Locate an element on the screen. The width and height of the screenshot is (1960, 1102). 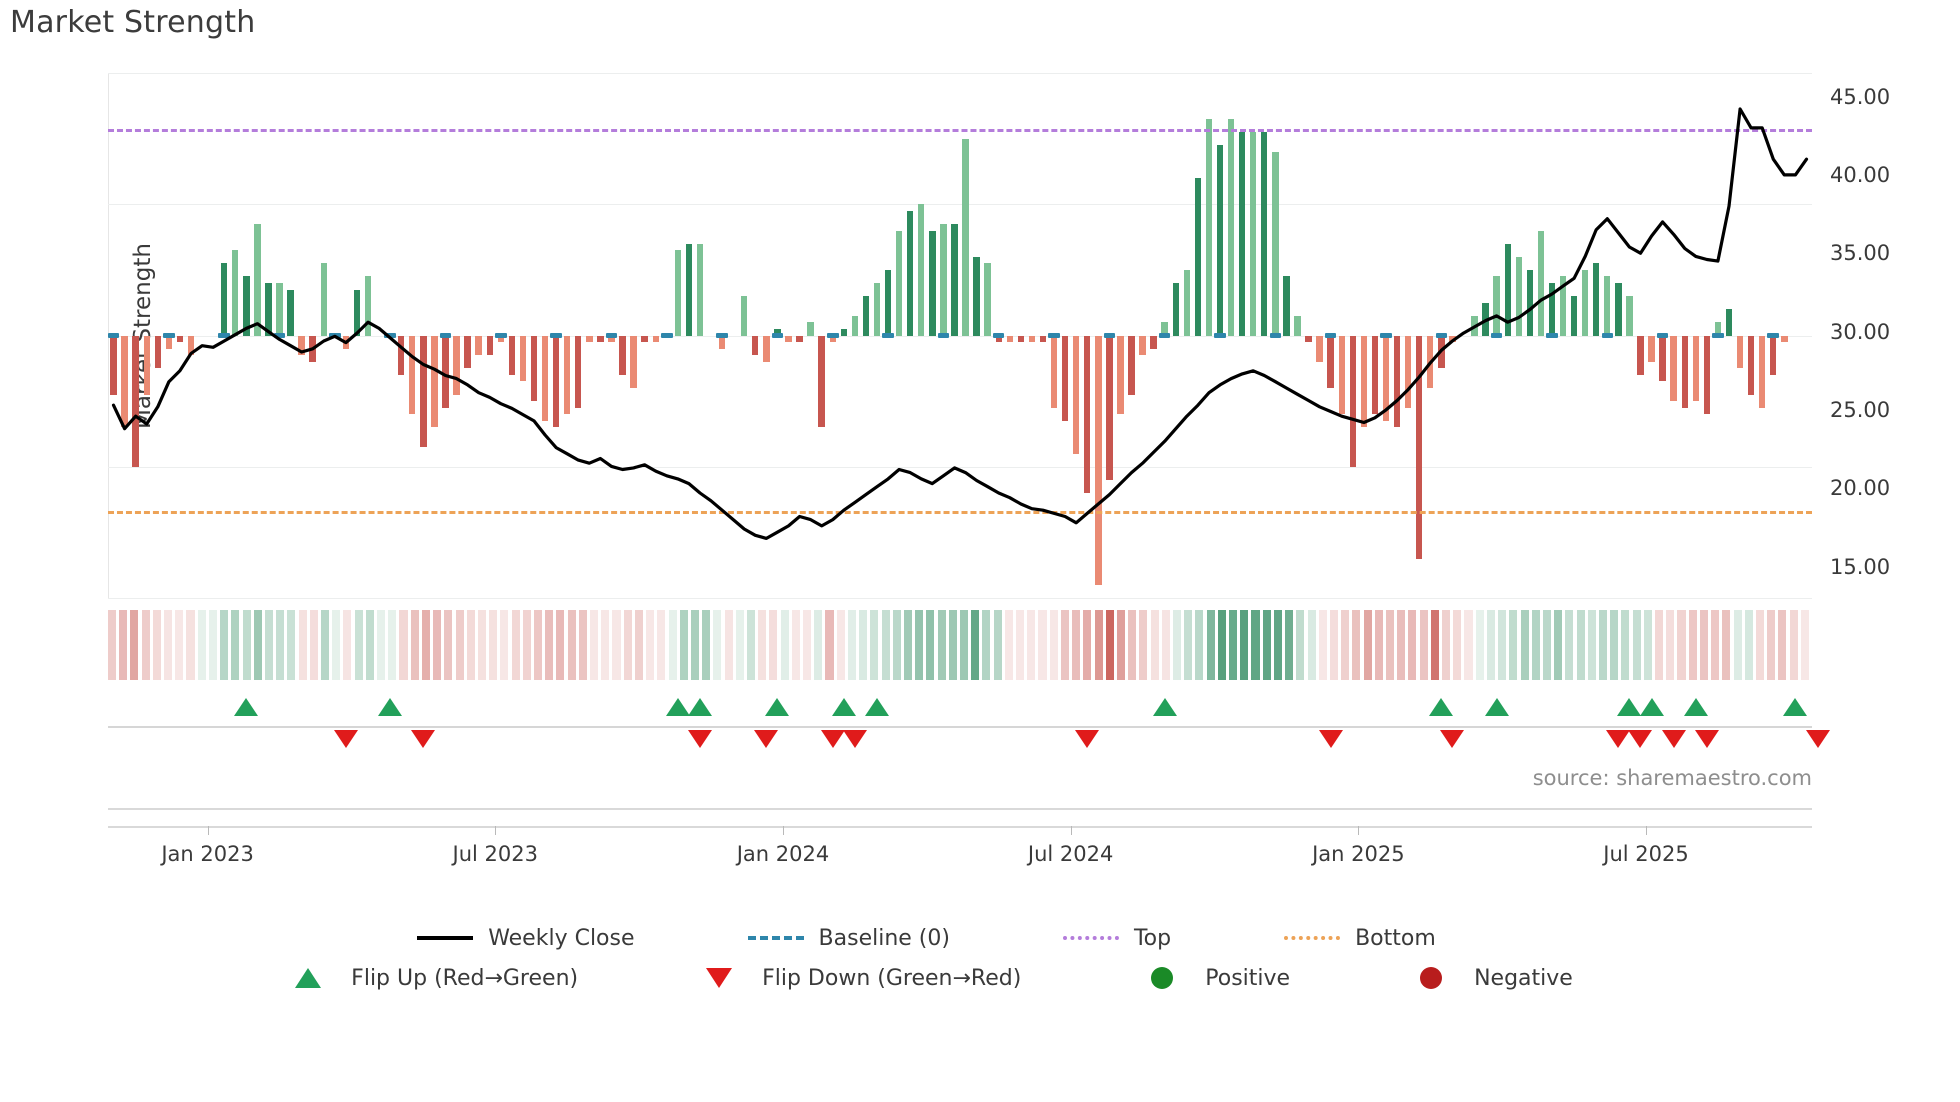
legend-item: Weekly Close is located at coordinates (524, 938).